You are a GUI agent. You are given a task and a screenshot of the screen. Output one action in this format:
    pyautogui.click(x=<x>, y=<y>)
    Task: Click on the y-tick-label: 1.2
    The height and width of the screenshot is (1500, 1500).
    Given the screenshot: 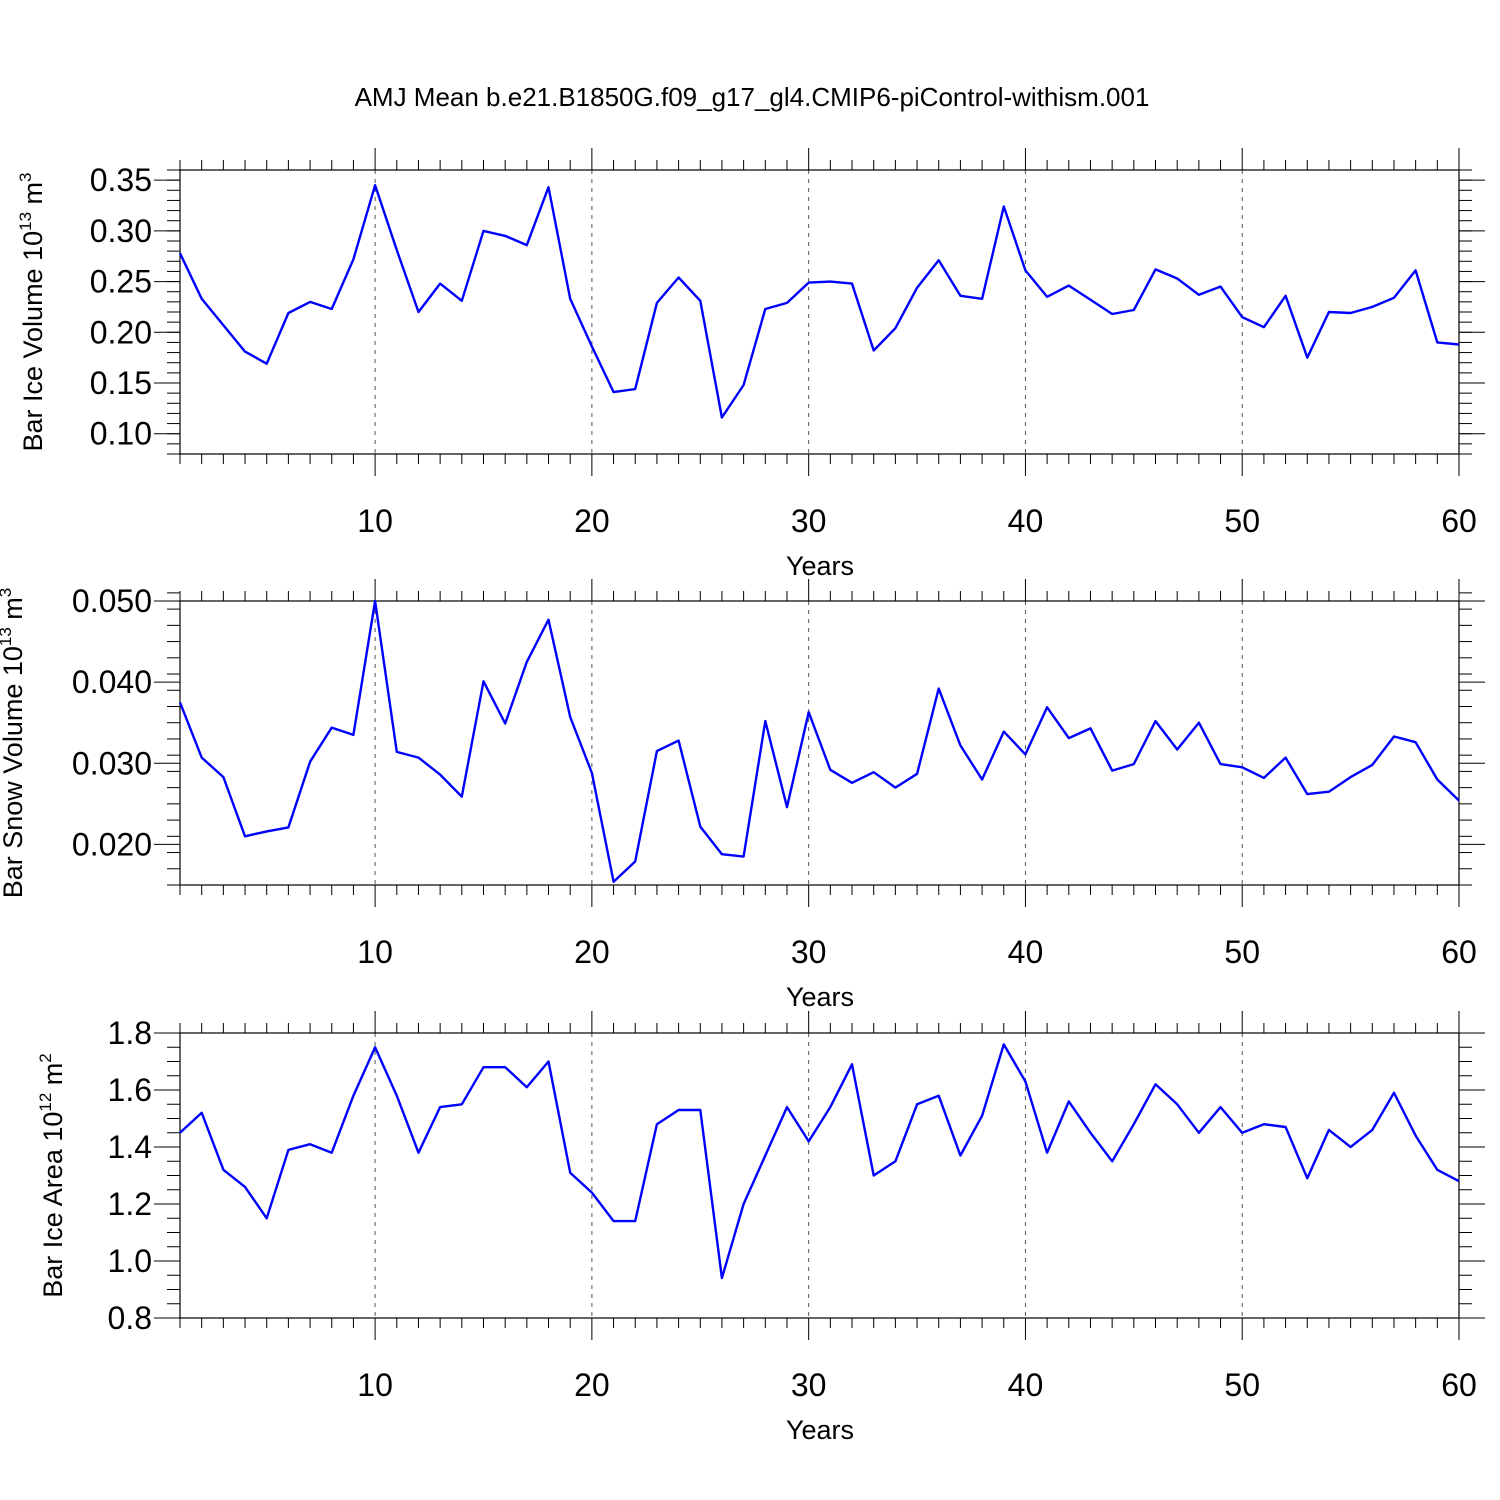 What is the action you would take?
    pyautogui.click(x=130, y=1204)
    